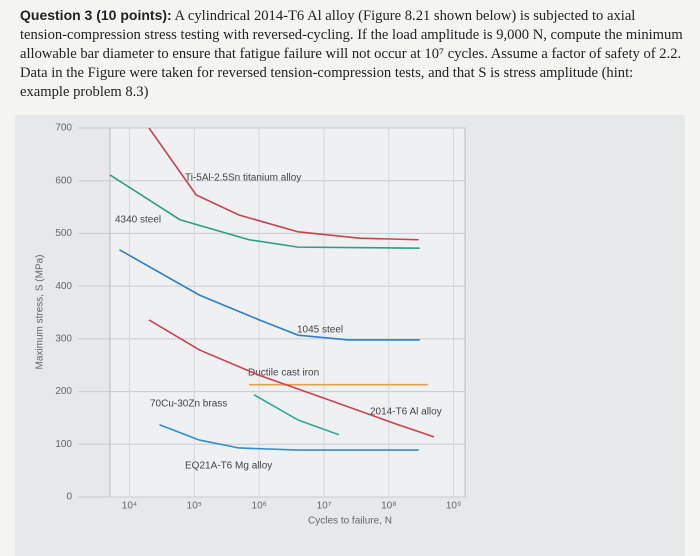 Image resolution: width=700 pixels, height=556 pixels. What do you see at coordinates (63, 286) in the screenshot?
I see `y-tick-label: 400` at bounding box center [63, 286].